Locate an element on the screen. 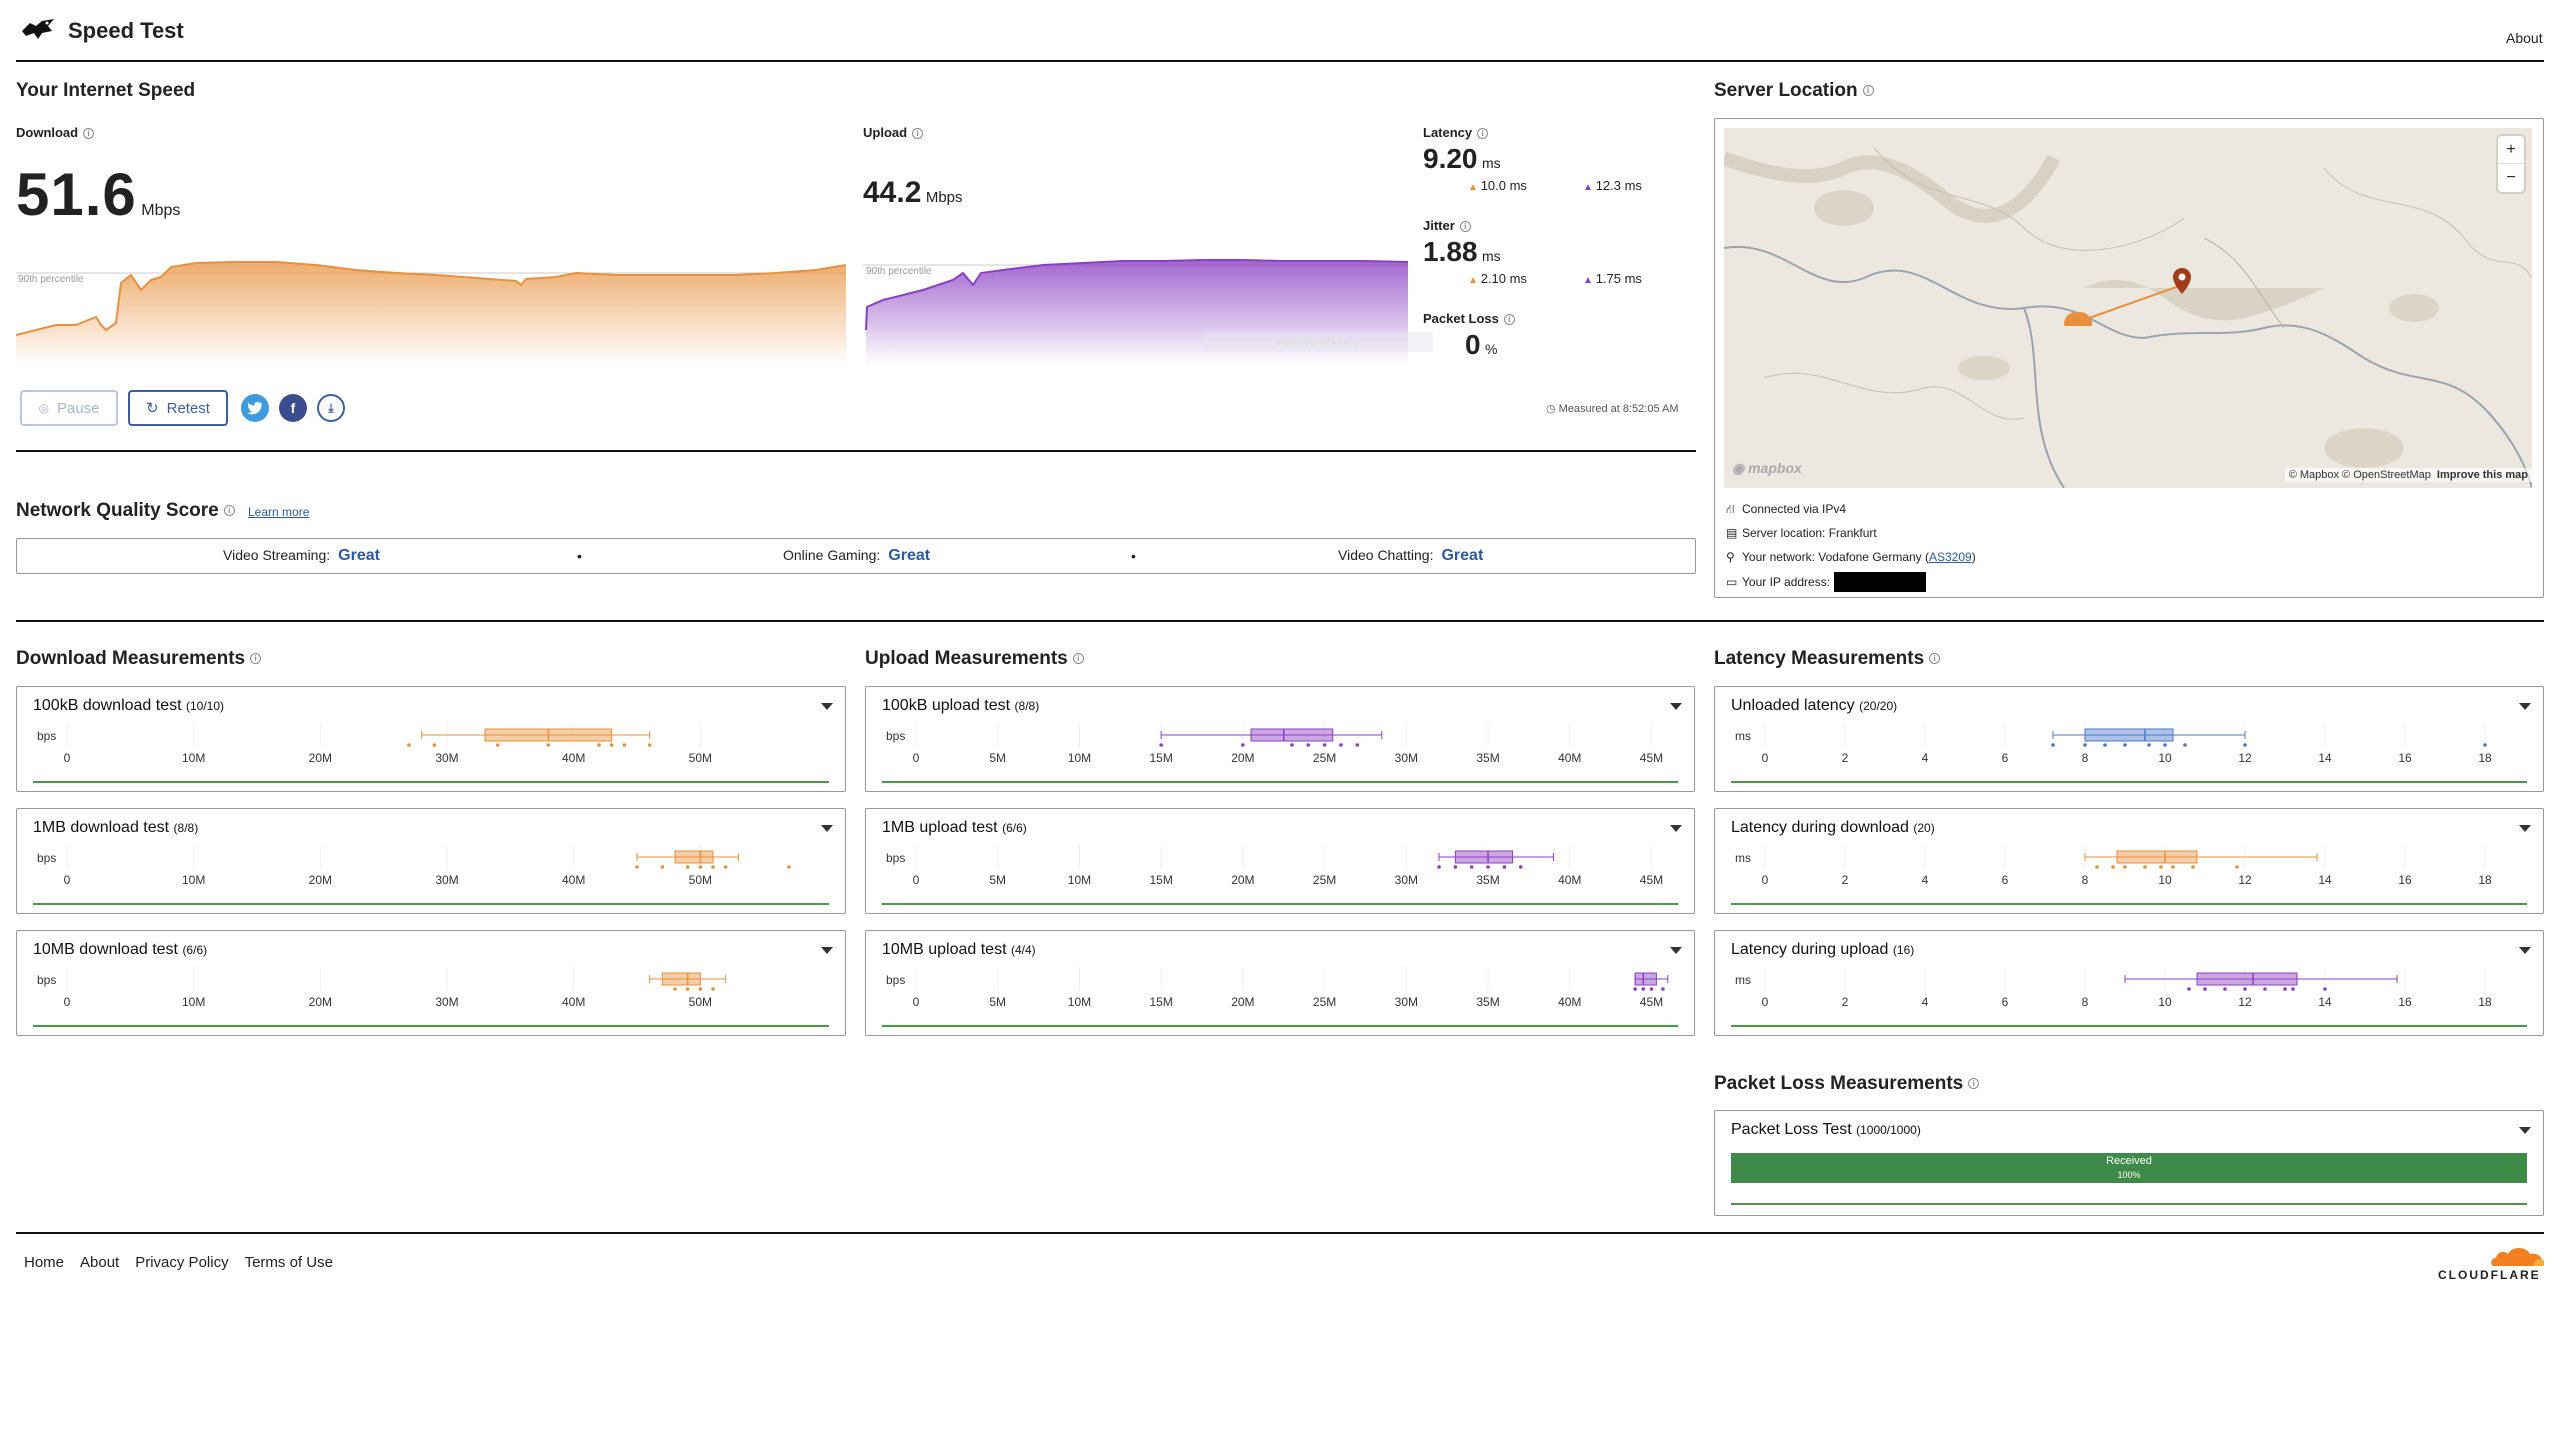  footer-about-link: About is located at coordinates (100, 1262).